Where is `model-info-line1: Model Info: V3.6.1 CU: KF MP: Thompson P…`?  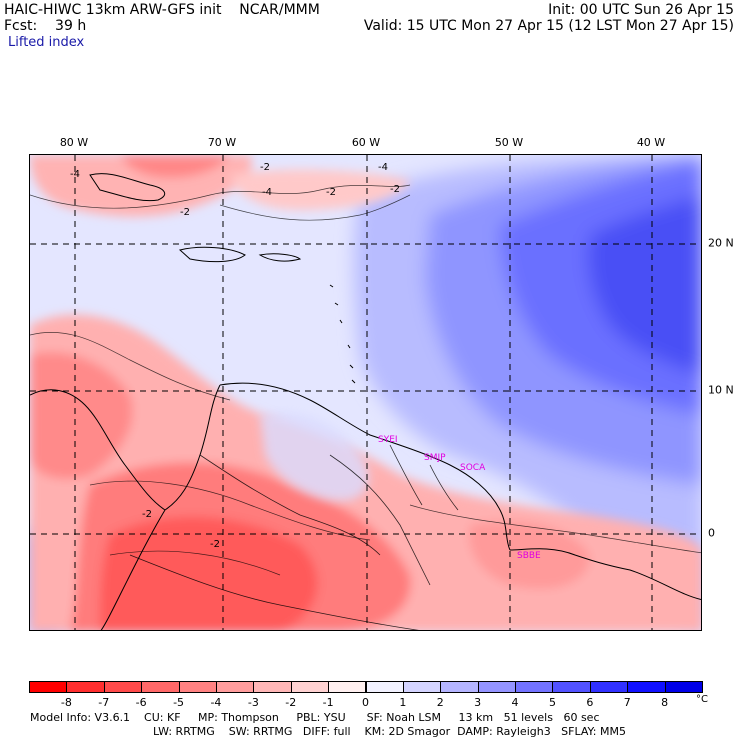
model-info-line1: Model Info: V3.6.1 CU: KF MP: Thompson P… is located at coordinates (315, 717).